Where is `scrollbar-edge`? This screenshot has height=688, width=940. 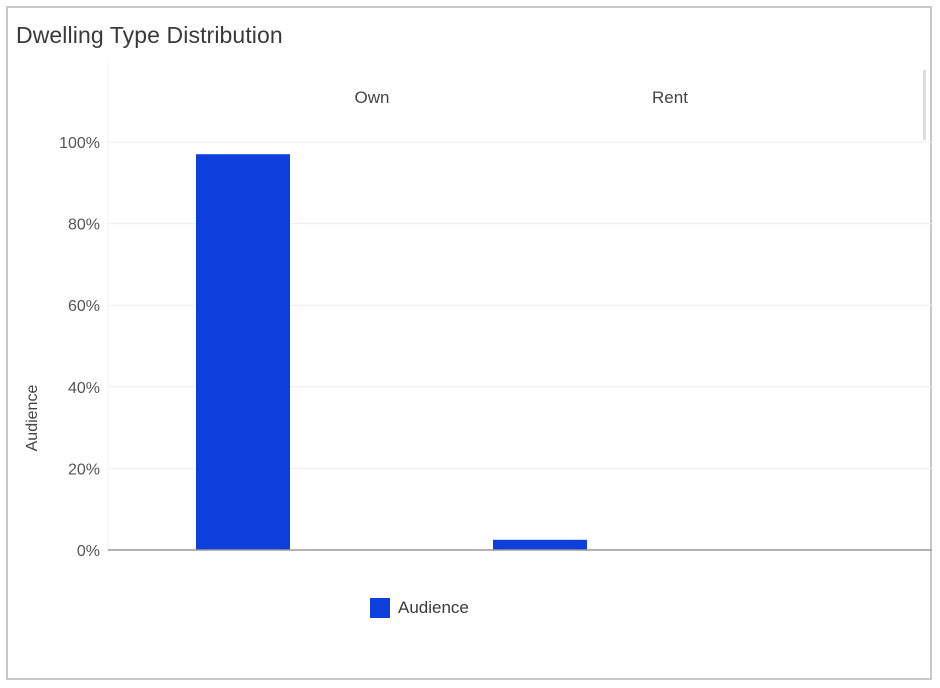
scrollbar-edge is located at coordinates (924, 105).